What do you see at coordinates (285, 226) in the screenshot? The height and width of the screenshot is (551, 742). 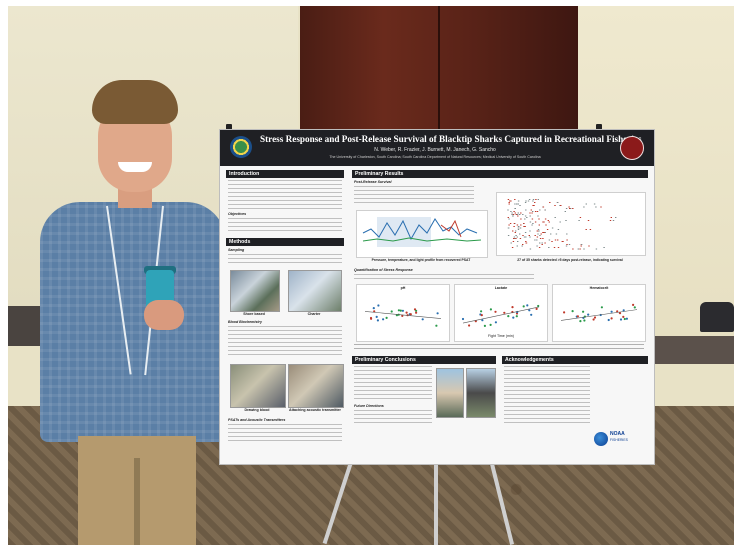 I see `objectives-text` at bounding box center [285, 226].